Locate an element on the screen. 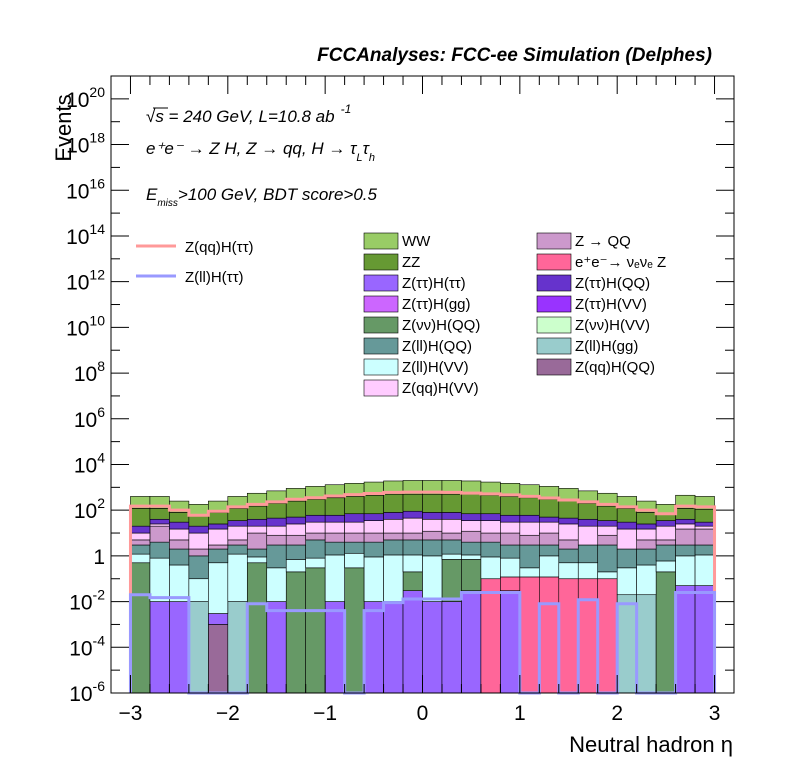 The width and height of the screenshot is (796, 772). legend-label: ZZ is located at coordinates (411, 262).